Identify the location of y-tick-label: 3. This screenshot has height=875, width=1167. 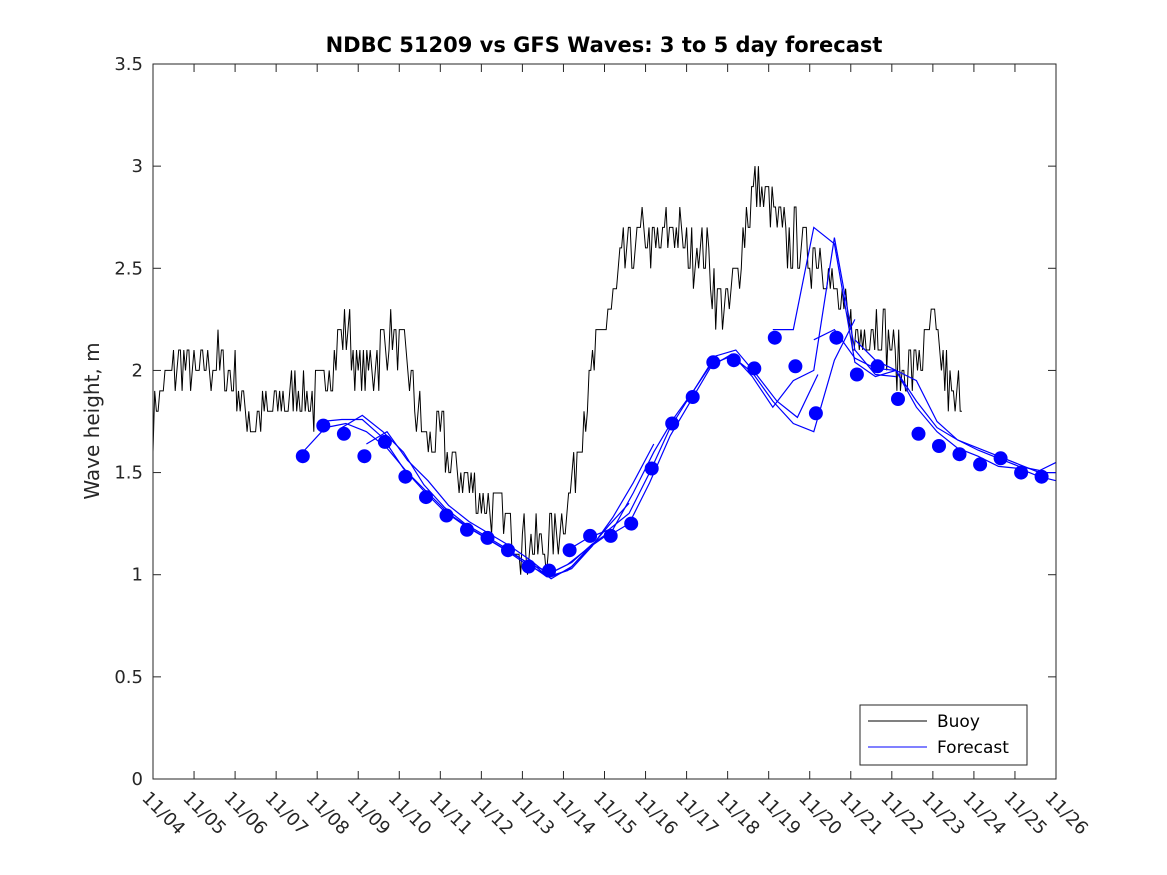
(137, 166).